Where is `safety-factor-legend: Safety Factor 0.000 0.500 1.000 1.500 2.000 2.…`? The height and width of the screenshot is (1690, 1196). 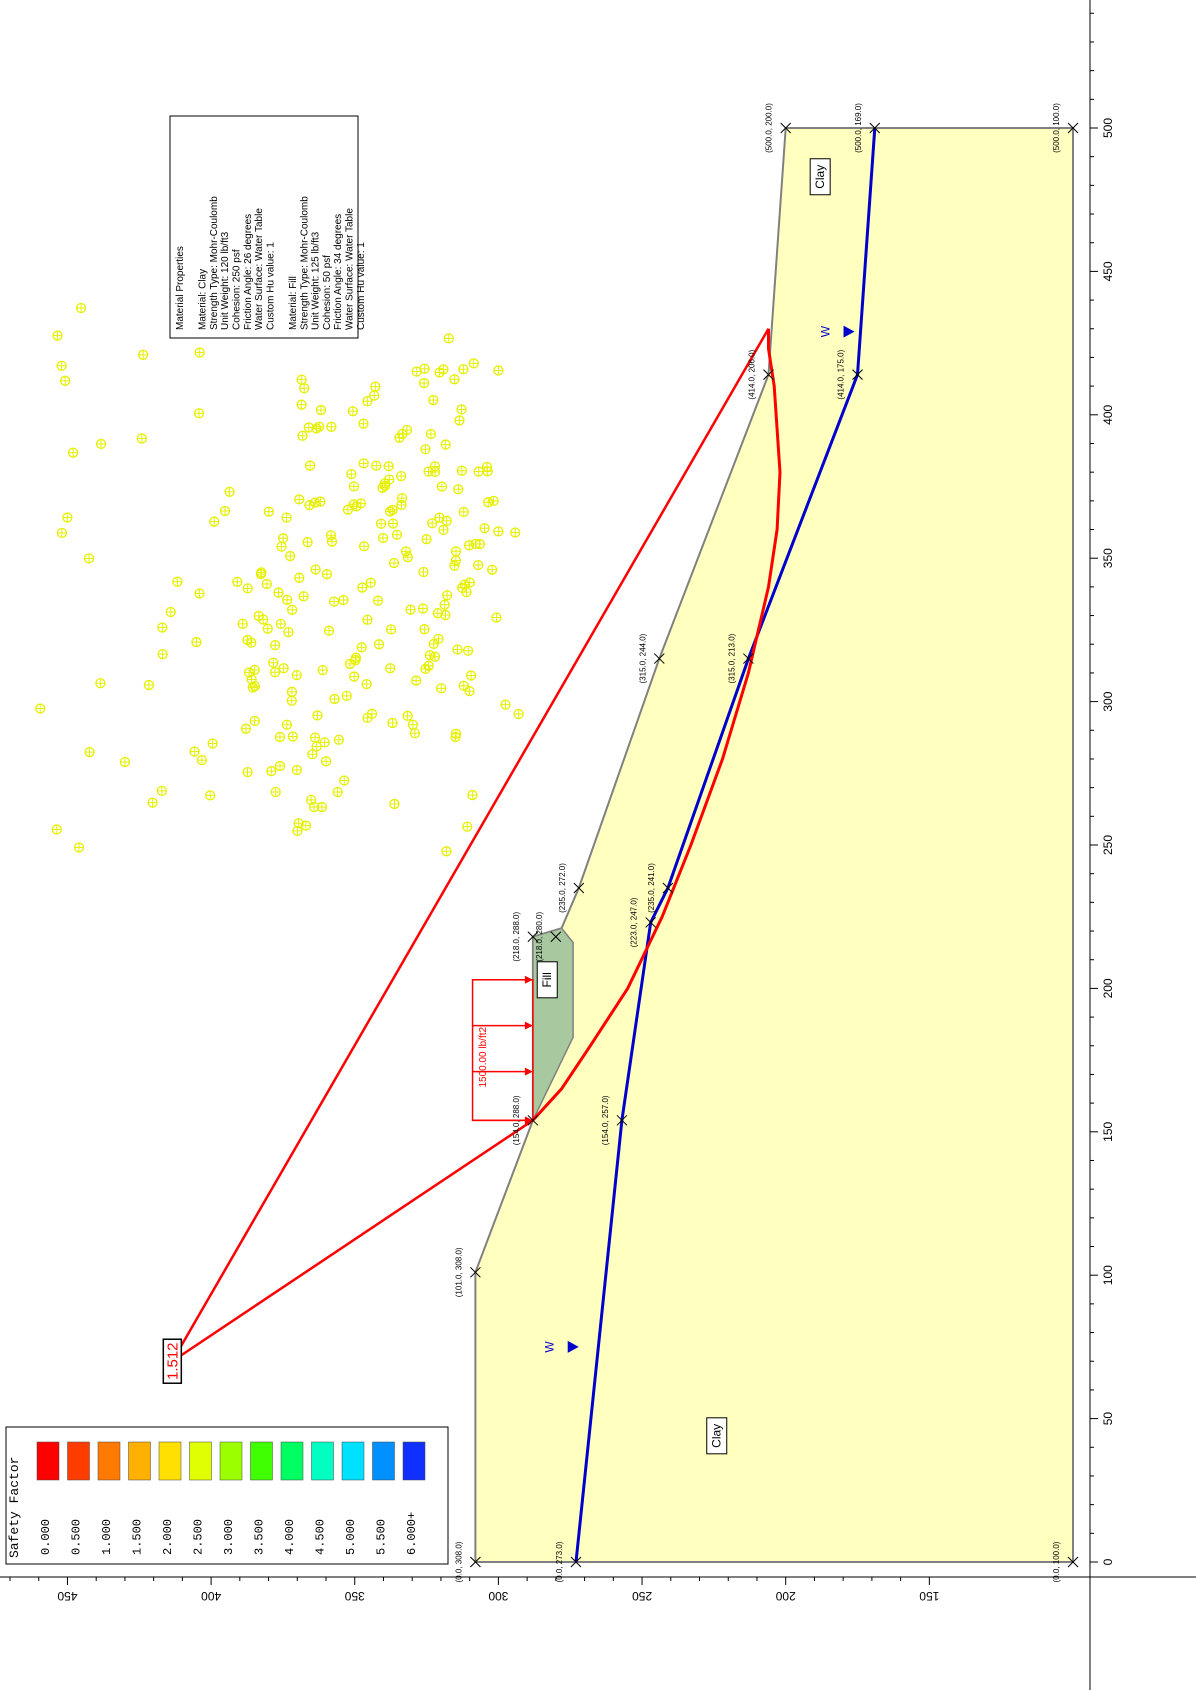 safety-factor-legend: Safety Factor 0.000 0.500 1.000 1.500 2.000 2.… is located at coordinates (227, 1495).